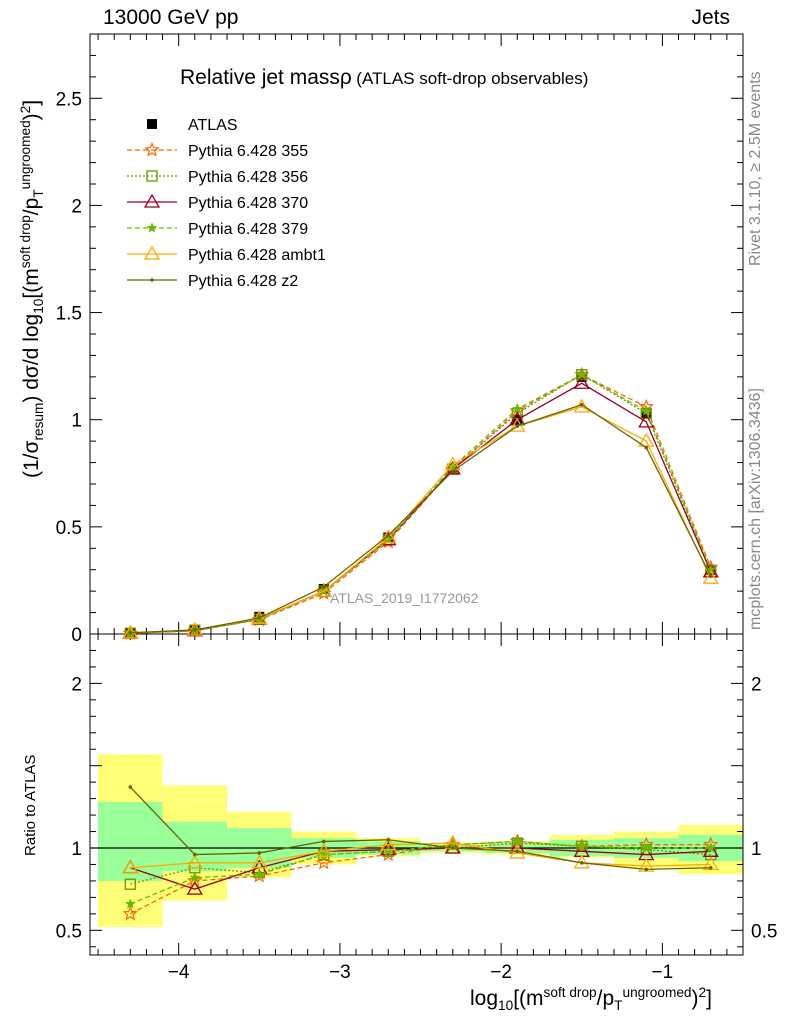 The height and width of the screenshot is (1024, 786). What do you see at coordinates (257, 255) in the screenshot?
I see `legend-label: Pythia 6.428 ambt1` at bounding box center [257, 255].